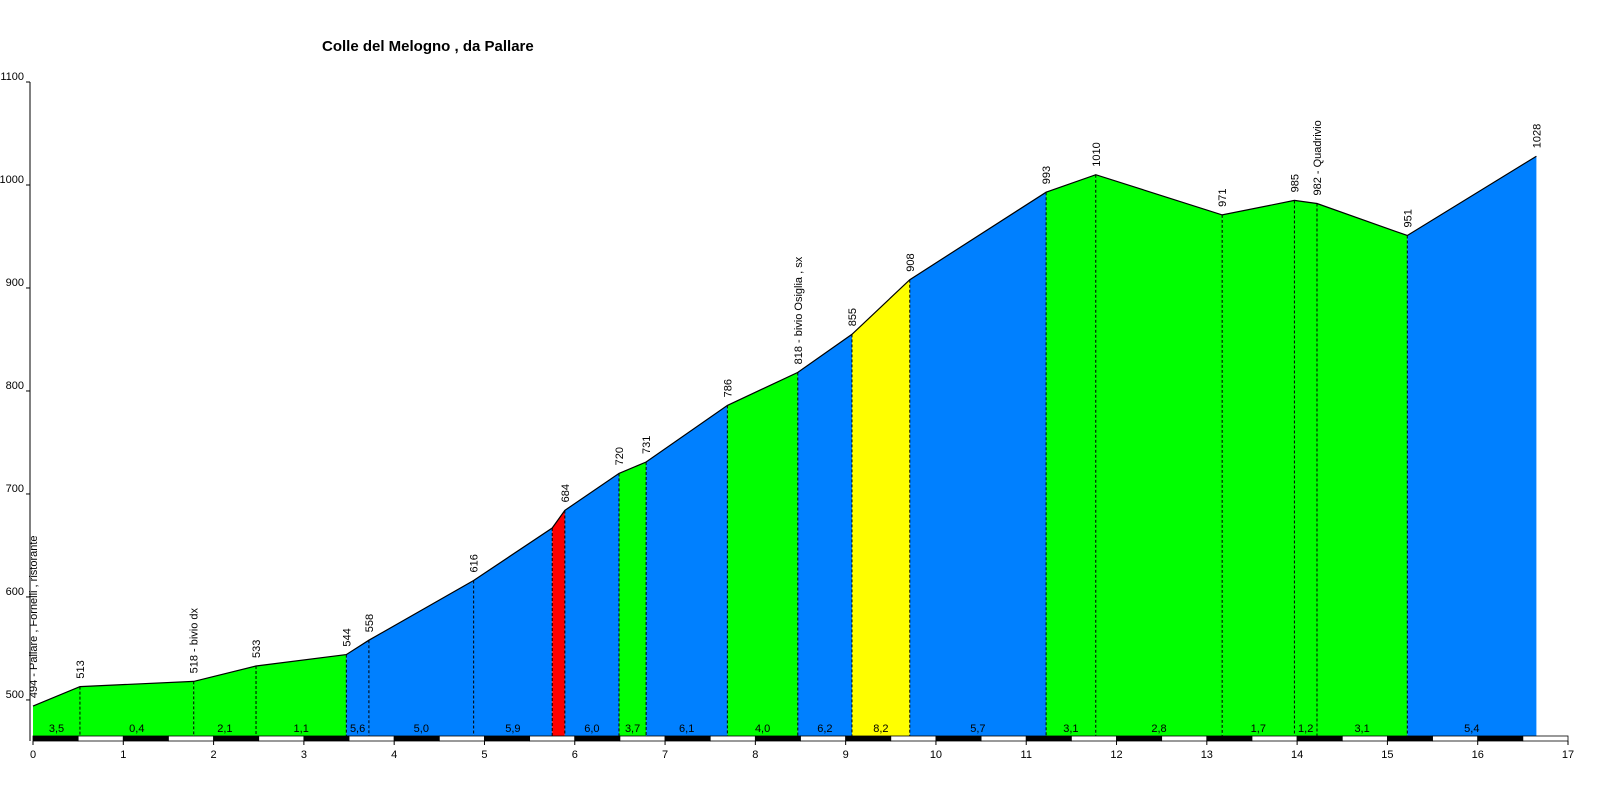  I want to click on y-tick-label: 1000, so click(12, 180).